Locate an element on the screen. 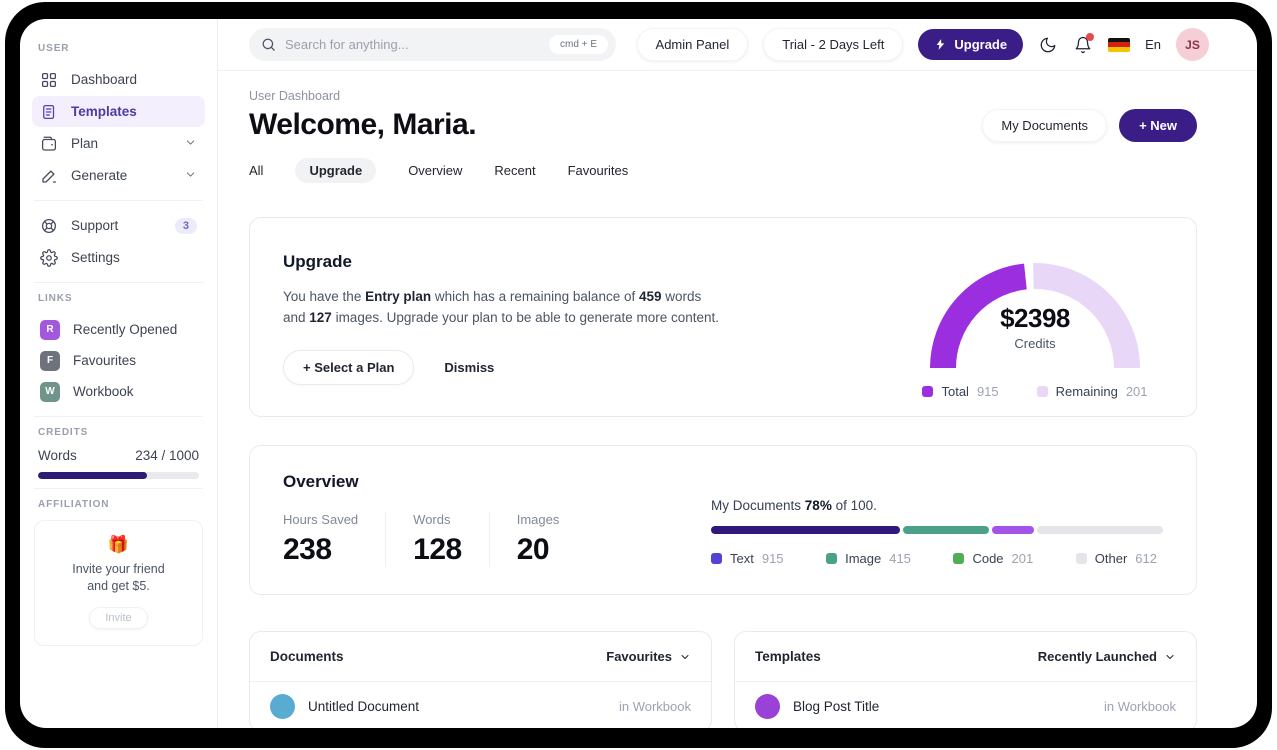 This screenshot has width=1277, height=750. page-title: Welcome, Maria. is located at coordinates (363, 124).